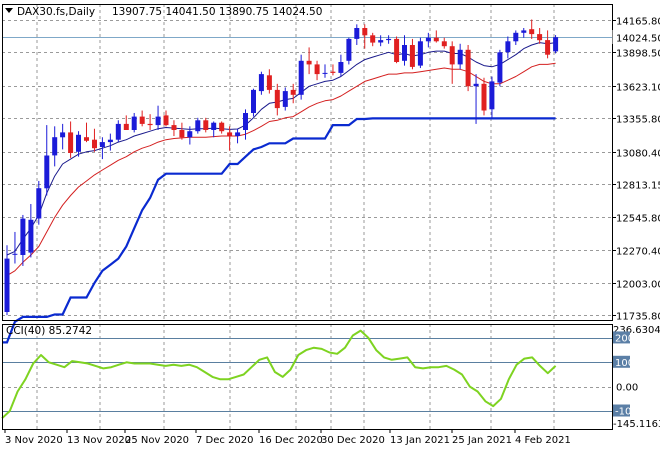  I want to click on price-axis-label: 12813.15, so click(638, 186).